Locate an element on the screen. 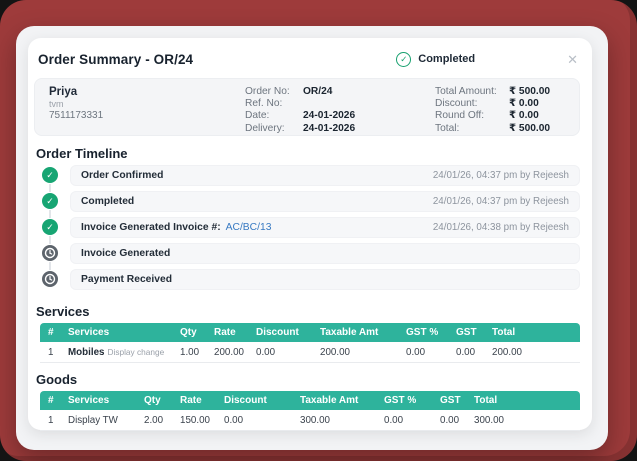 The image size is (637, 461). ref-no-label: Ref. No: is located at coordinates (264, 104).